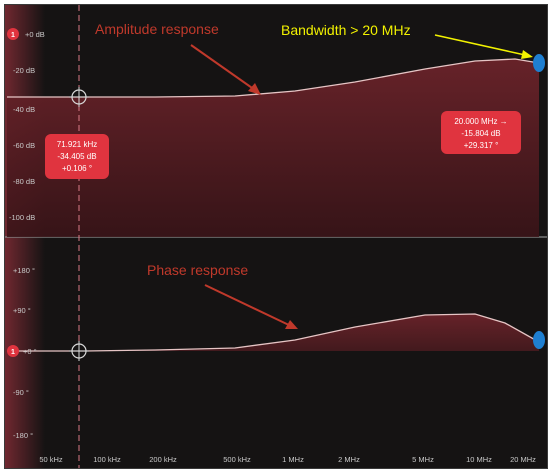 This screenshot has width=550, height=471. I want to click on end-readout-tag: 20.000 MHz → -15.804 dB +29.317 °, so click(481, 132).